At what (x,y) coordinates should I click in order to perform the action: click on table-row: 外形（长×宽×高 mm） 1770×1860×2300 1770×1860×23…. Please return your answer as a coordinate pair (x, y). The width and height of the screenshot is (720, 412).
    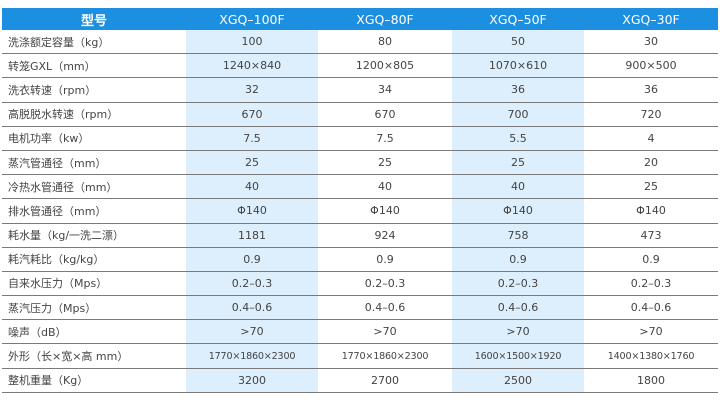
    Looking at the image, I should click on (360, 356).